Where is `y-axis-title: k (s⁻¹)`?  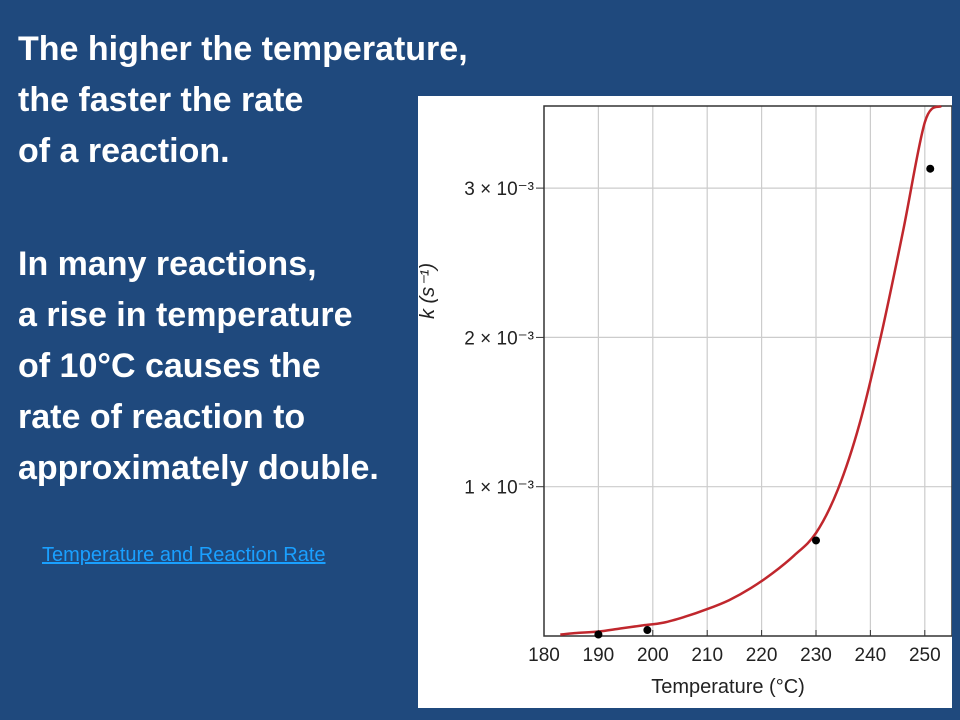 y-axis-title: k (s⁻¹) is located at coordinates (428, 291).